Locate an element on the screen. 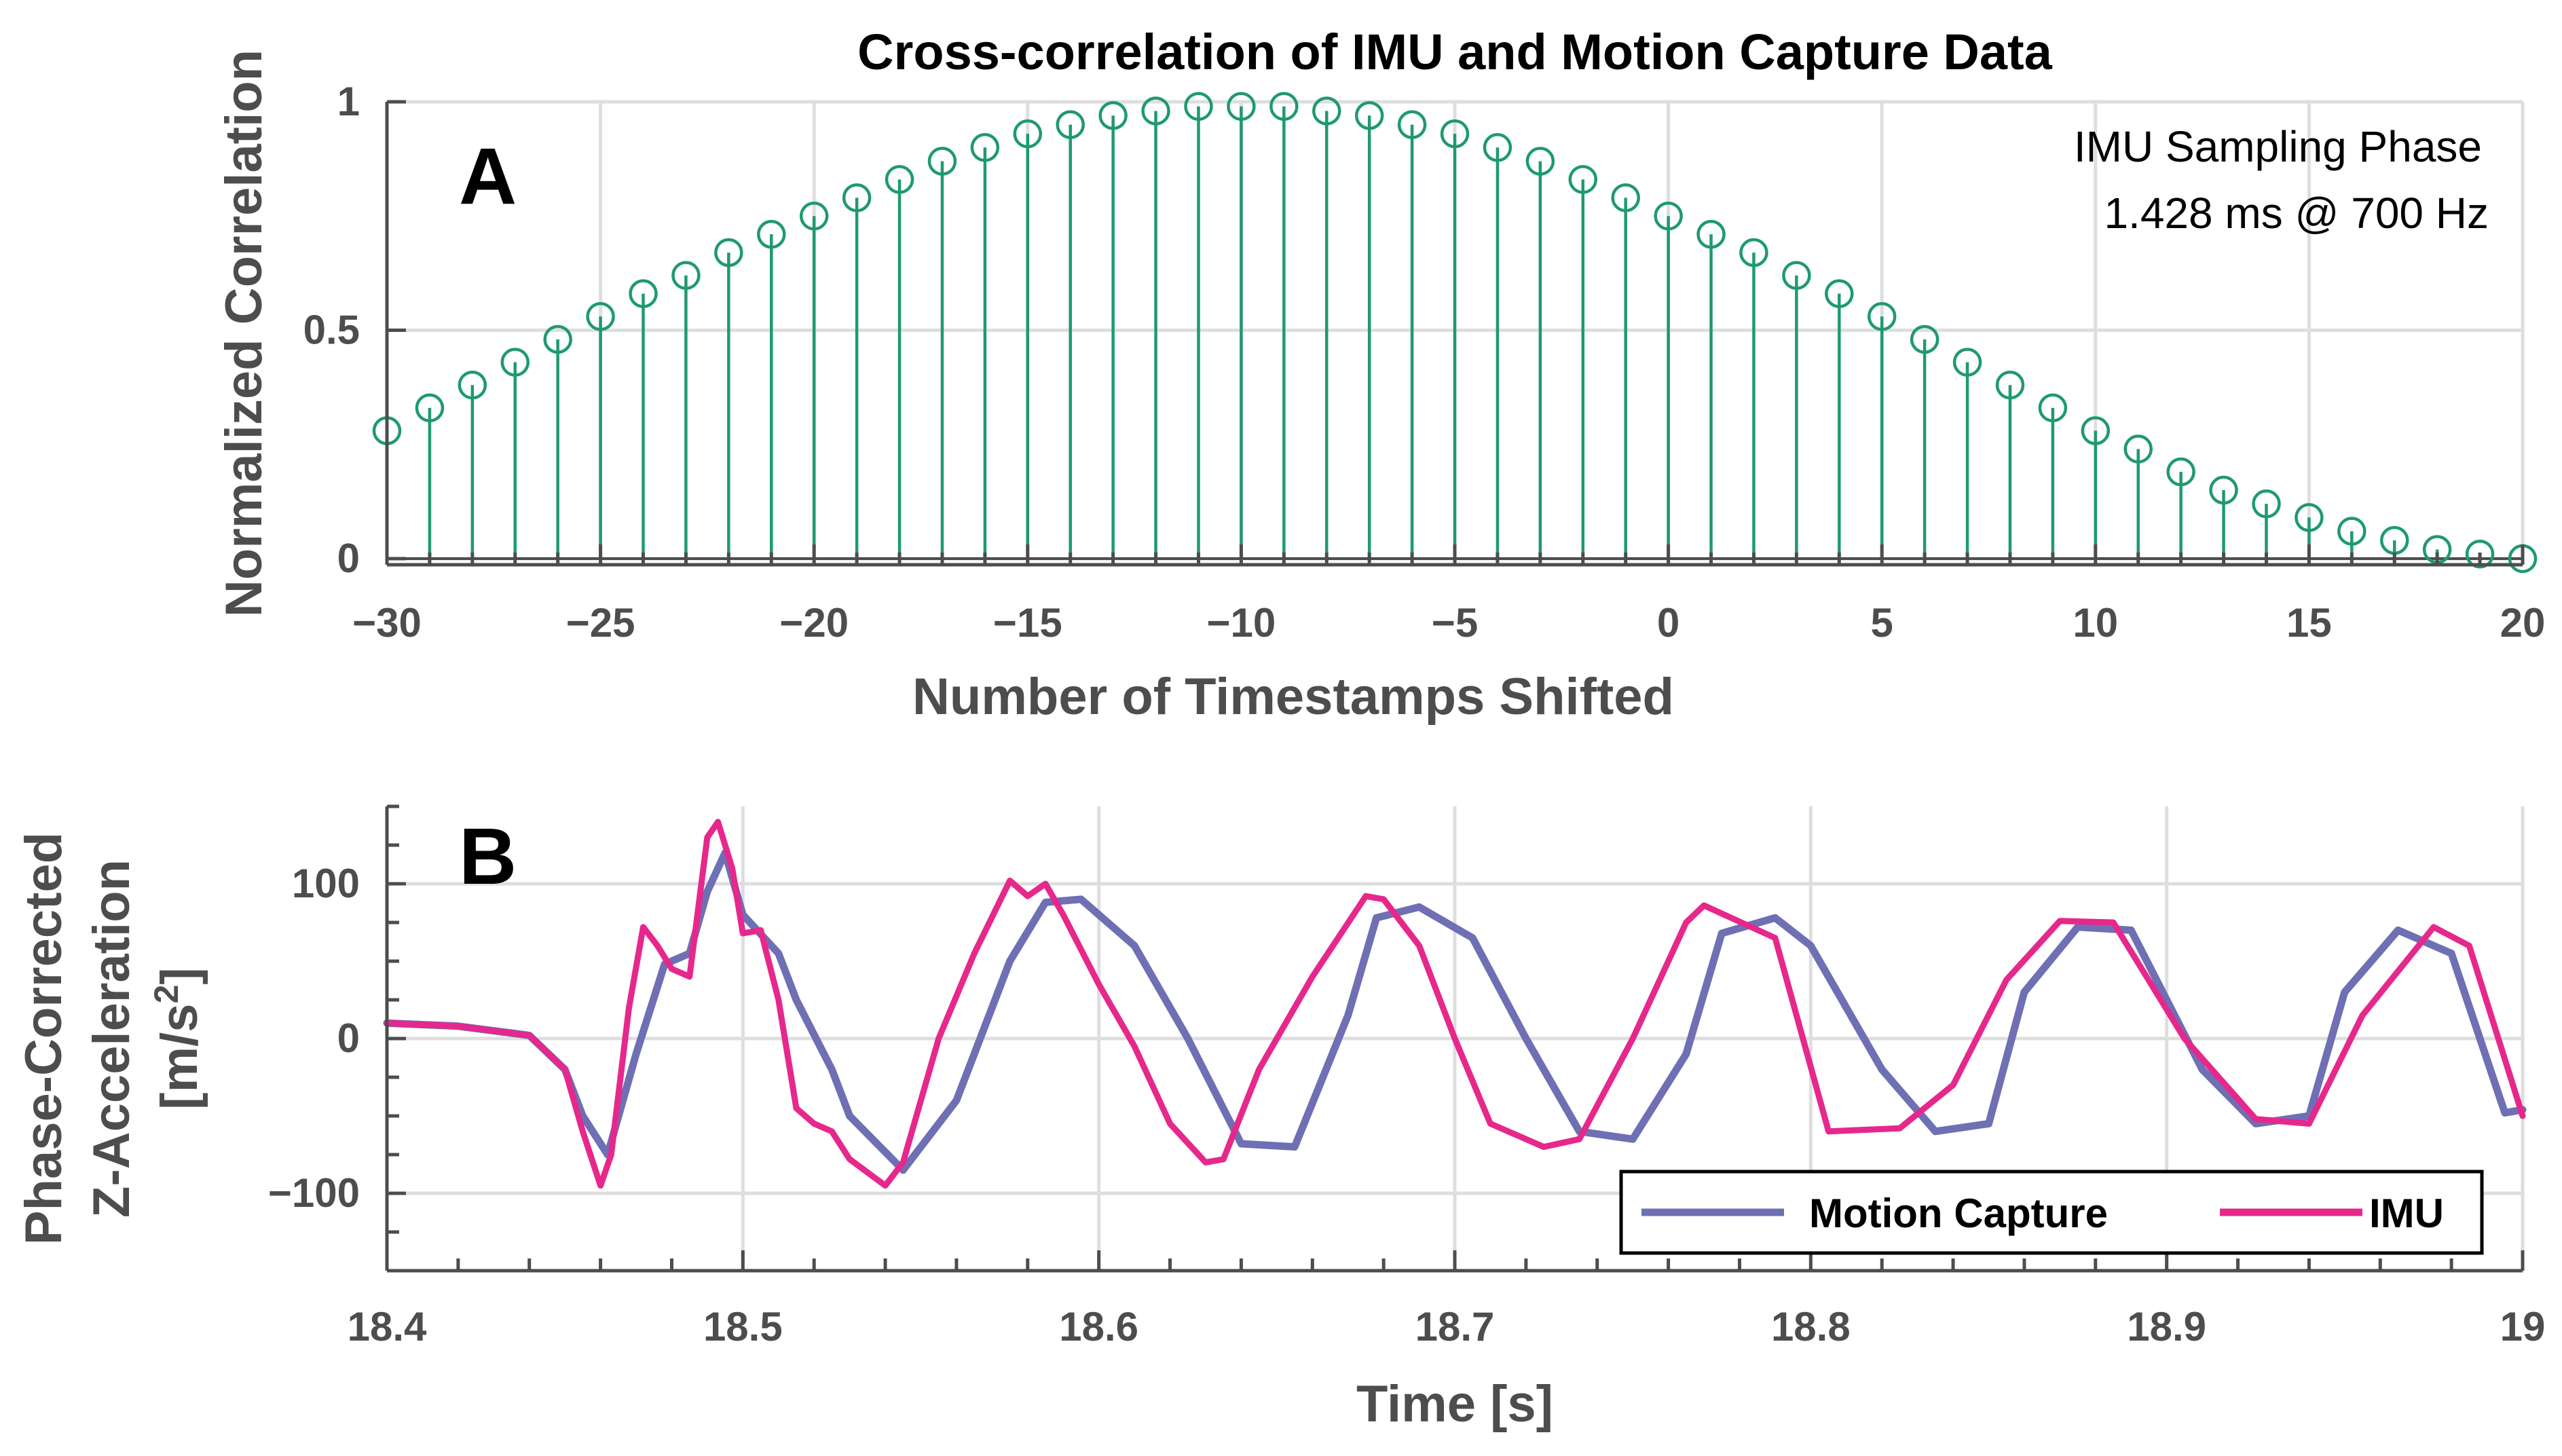 The width and height of the screenshot is (2562, 1456). panel-b-y-axis-label-line2: Z-Acceleration is located at coordinates (112, 1038).